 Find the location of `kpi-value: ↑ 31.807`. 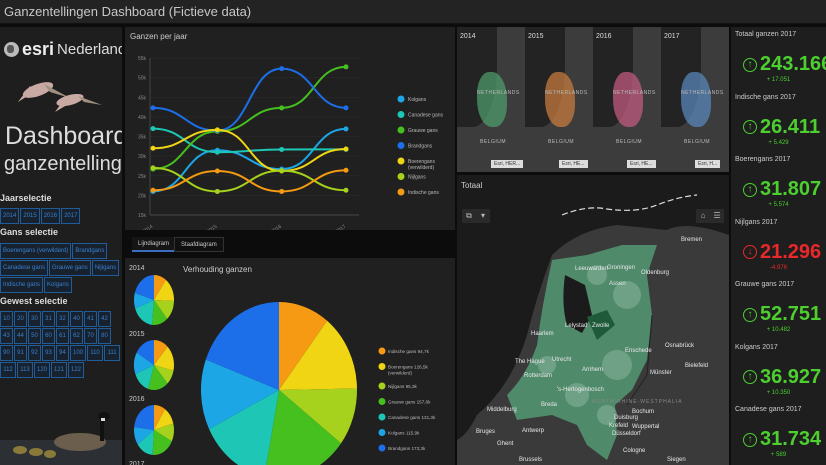

kpi-value: ↑ 31.807 is located at coordinates (782, 189).